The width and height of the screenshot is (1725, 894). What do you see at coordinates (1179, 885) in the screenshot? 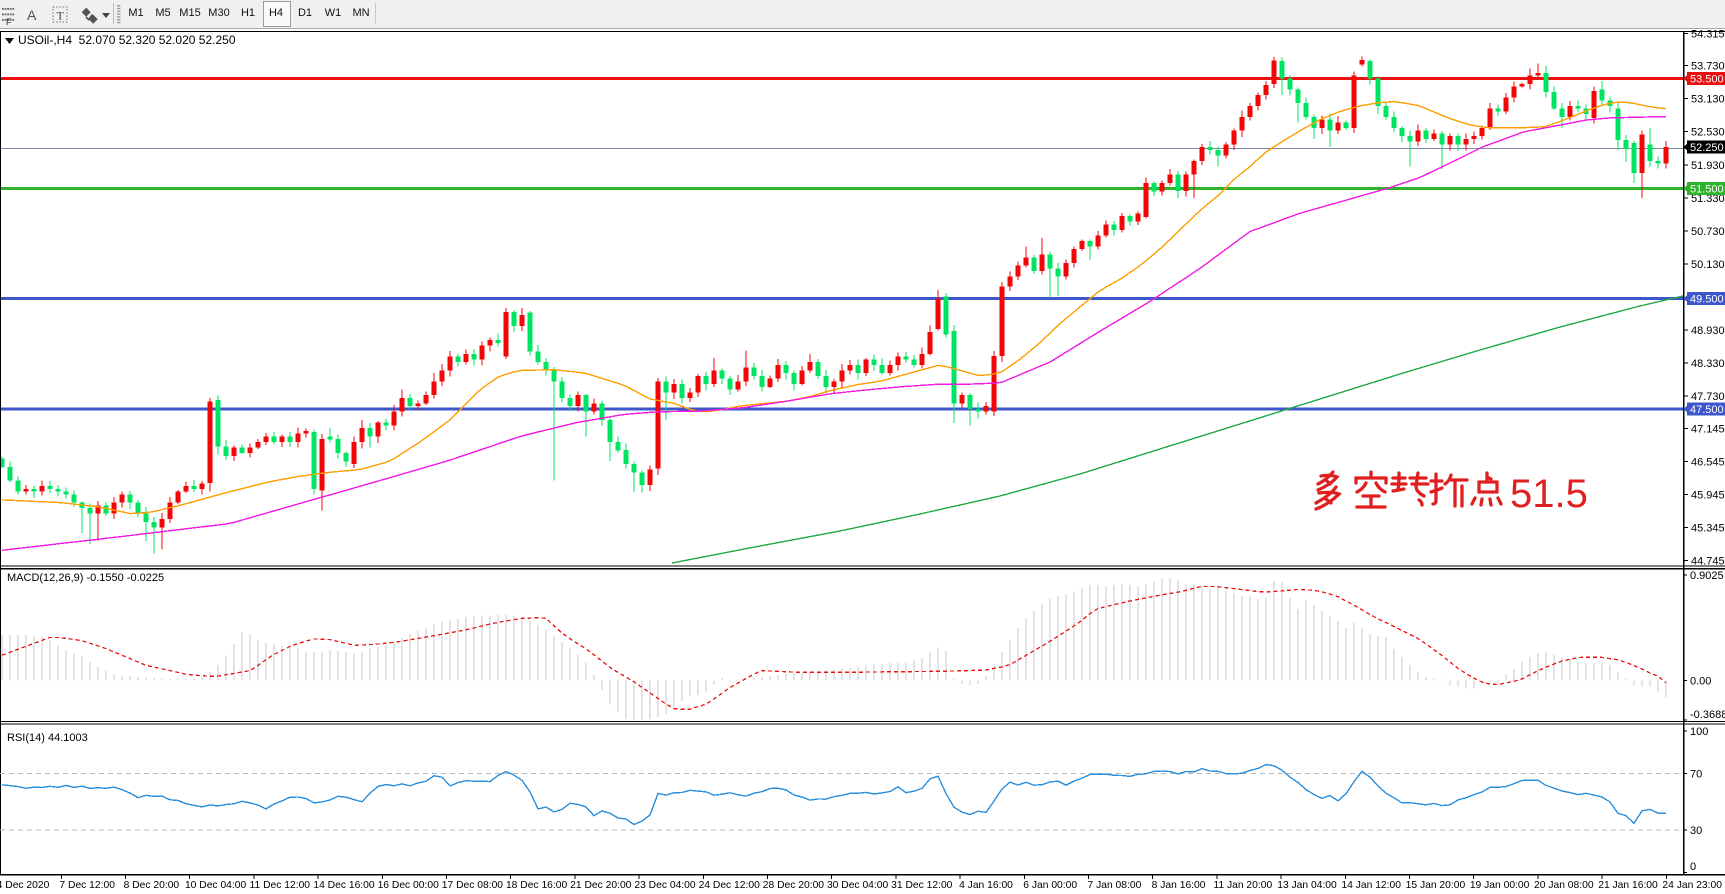
I see `svg-text: 8 Jan 16:00` at bounding box center [1179, 885].